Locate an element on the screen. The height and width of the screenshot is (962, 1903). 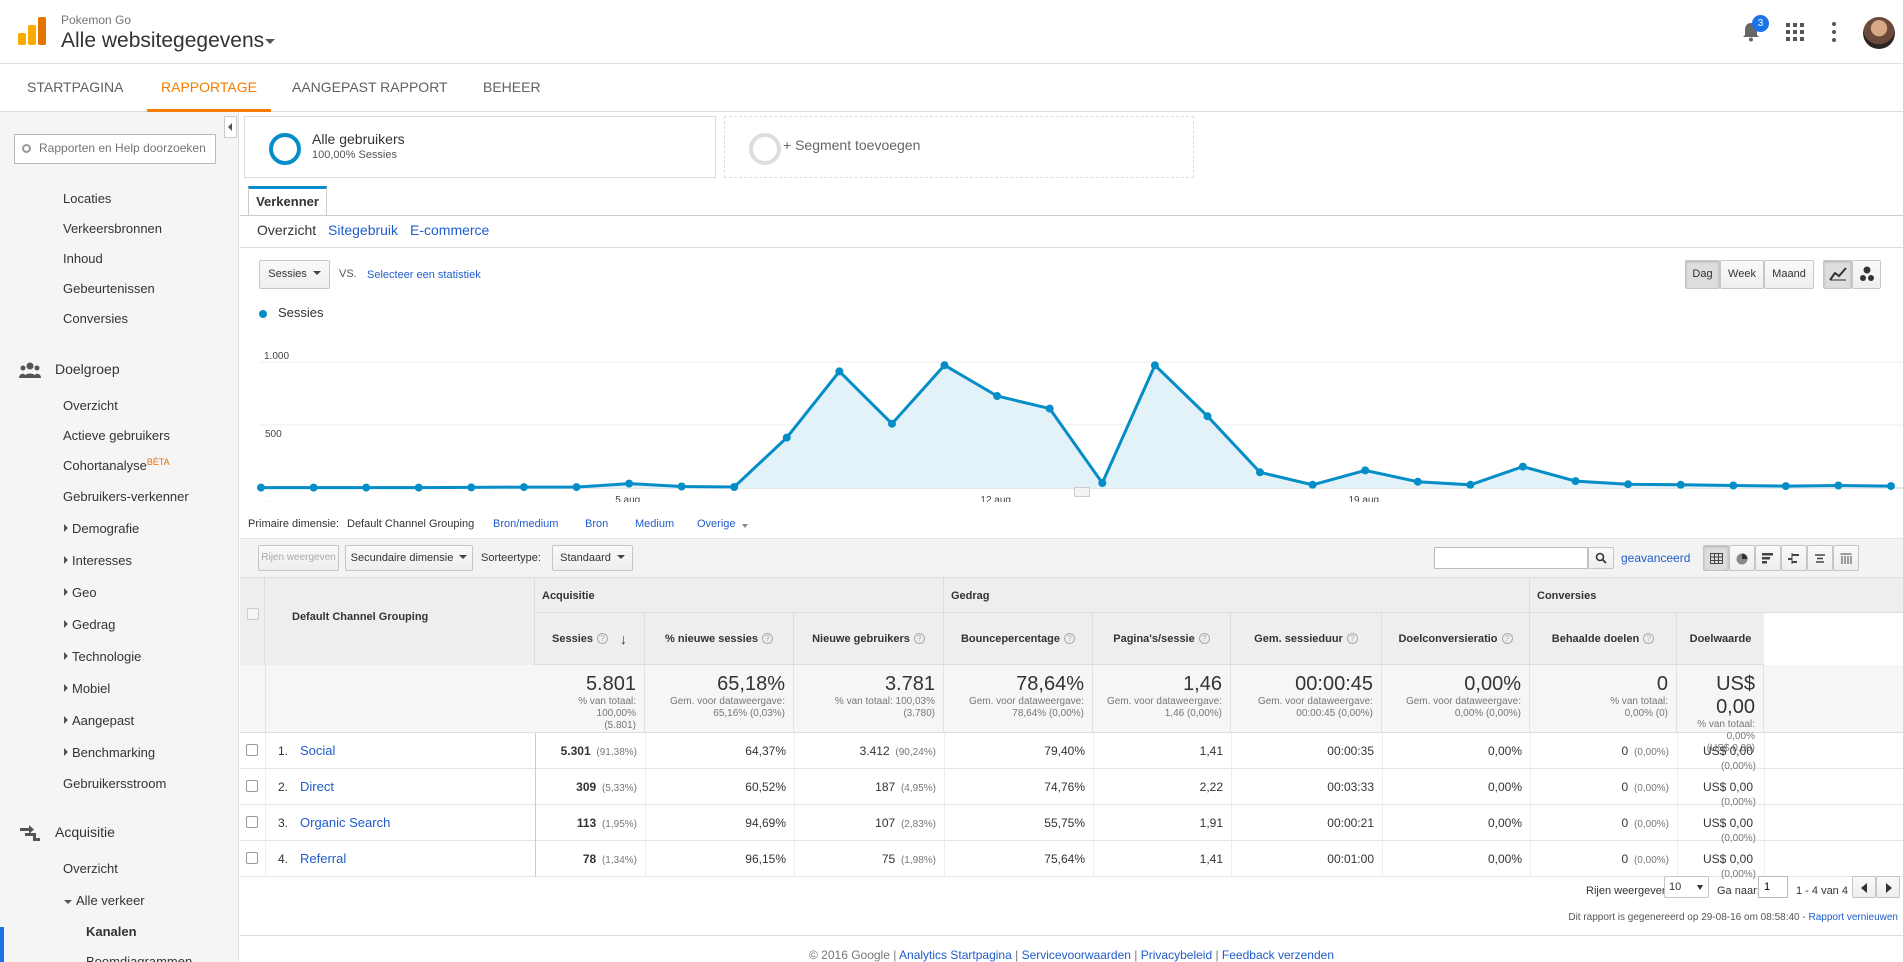
analytics-logo is located at coordinates (32, 31).